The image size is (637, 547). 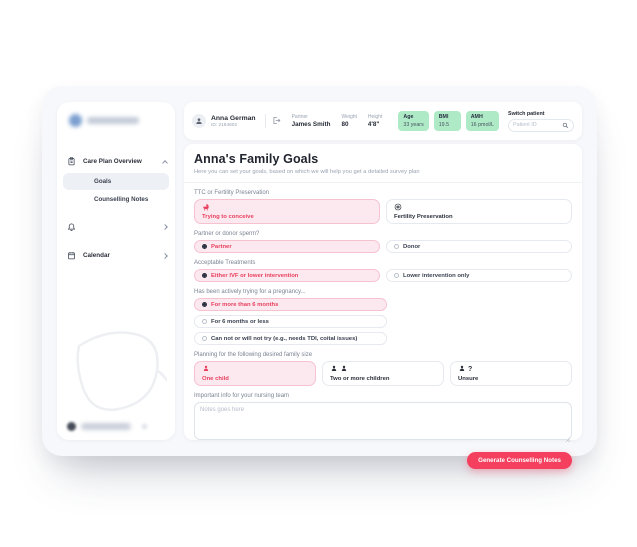 What do you see at coordinates (112, 161) in the screenshot?
I see `sidebar-item-label: Care Plan Overview` at bounding box center [112, 161].